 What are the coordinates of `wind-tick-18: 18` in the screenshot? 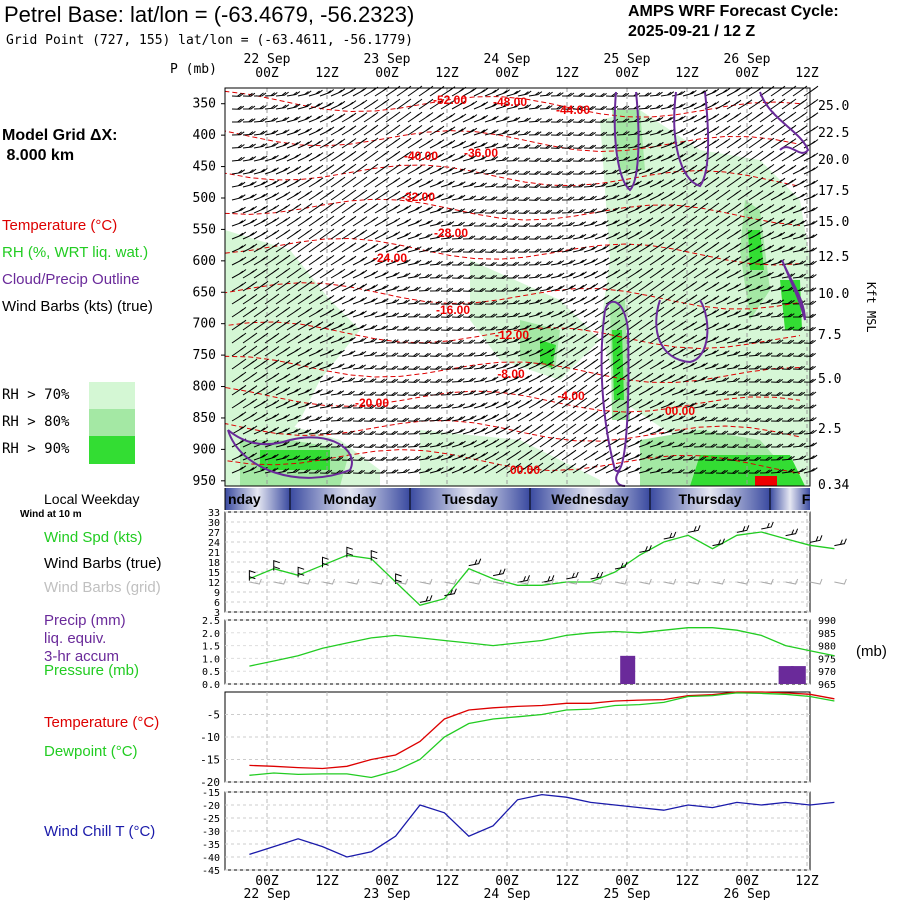 It's located at (214, 563).